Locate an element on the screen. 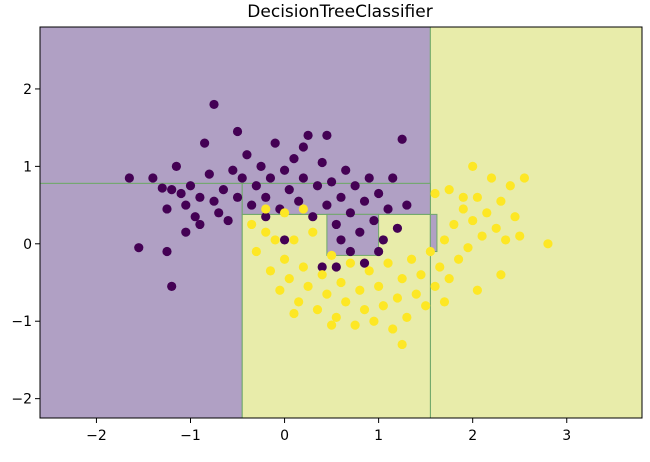  x-tick-label: 3 is located at coordinates (566, 436).